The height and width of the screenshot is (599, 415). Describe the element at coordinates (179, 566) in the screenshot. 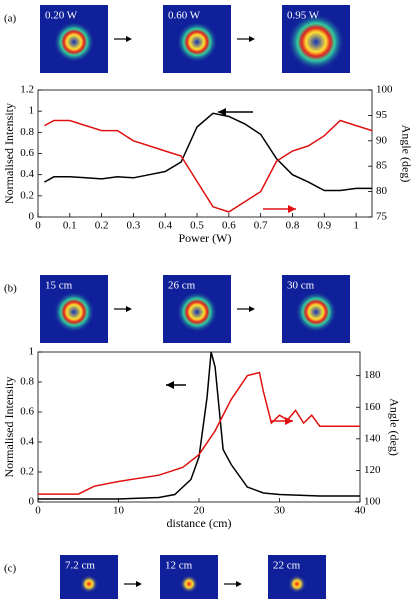

I see `image-label: 12 cm` at that location.